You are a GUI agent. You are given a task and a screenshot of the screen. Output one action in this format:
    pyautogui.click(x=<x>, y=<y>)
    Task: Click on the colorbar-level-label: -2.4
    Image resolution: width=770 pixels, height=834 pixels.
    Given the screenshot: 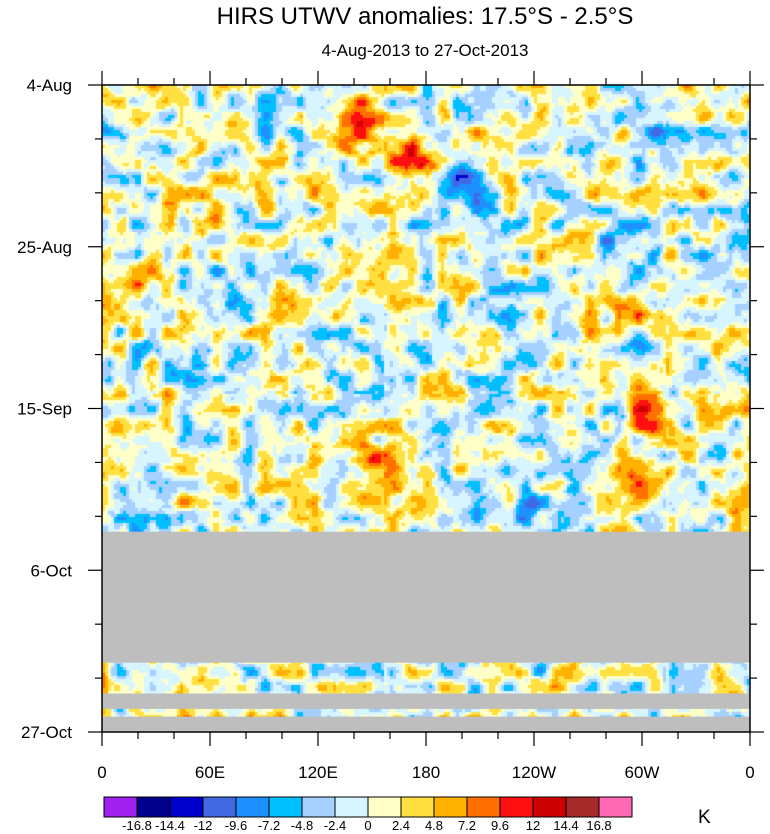 What is the action you would take?
    pyautogui.click(x=335, y=825)
    